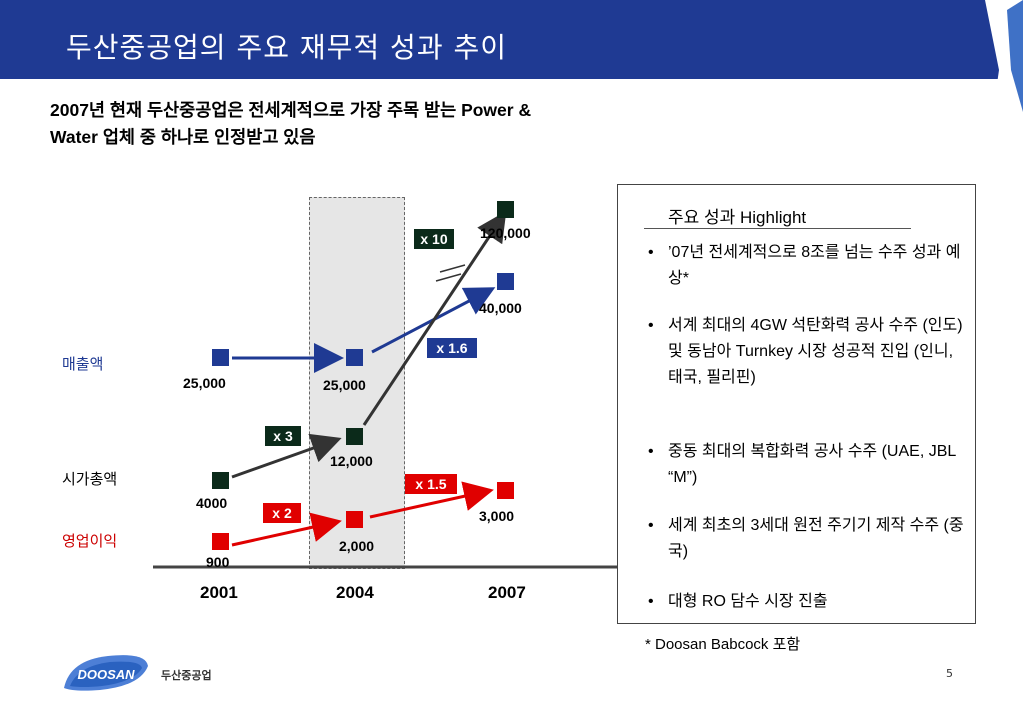 The image size is (1023, 708). I want to click on market-cap-value-2004: 12,000, so click(351, 461).